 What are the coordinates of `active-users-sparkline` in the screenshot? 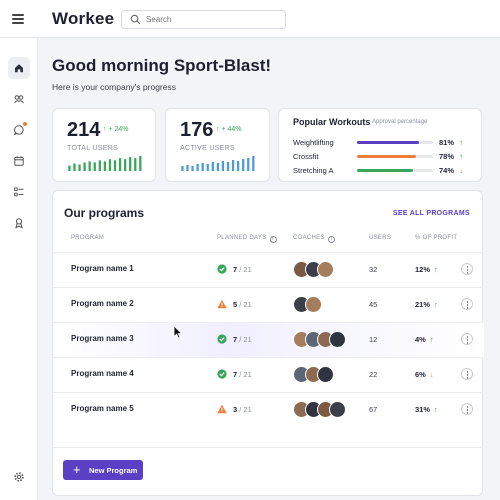 It's located at (218, 163).